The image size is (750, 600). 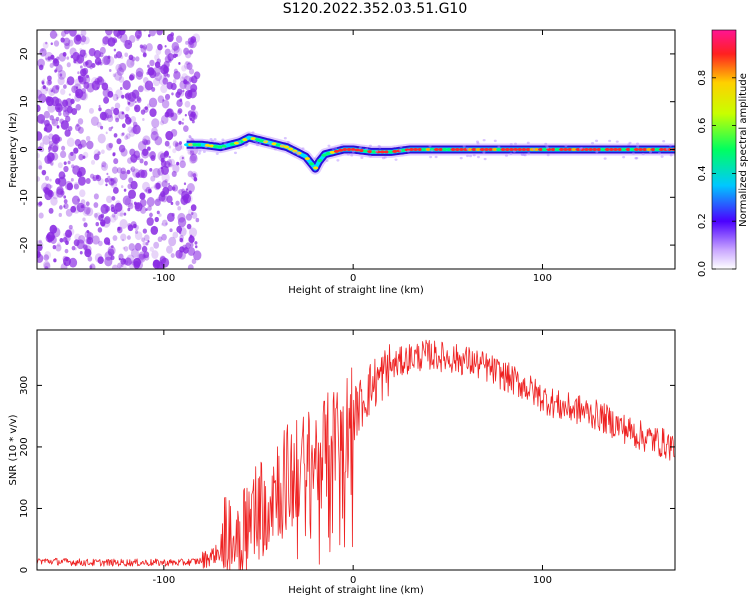 I want to click on snr-y-tick-label: 100, so click(x=24, y=508).